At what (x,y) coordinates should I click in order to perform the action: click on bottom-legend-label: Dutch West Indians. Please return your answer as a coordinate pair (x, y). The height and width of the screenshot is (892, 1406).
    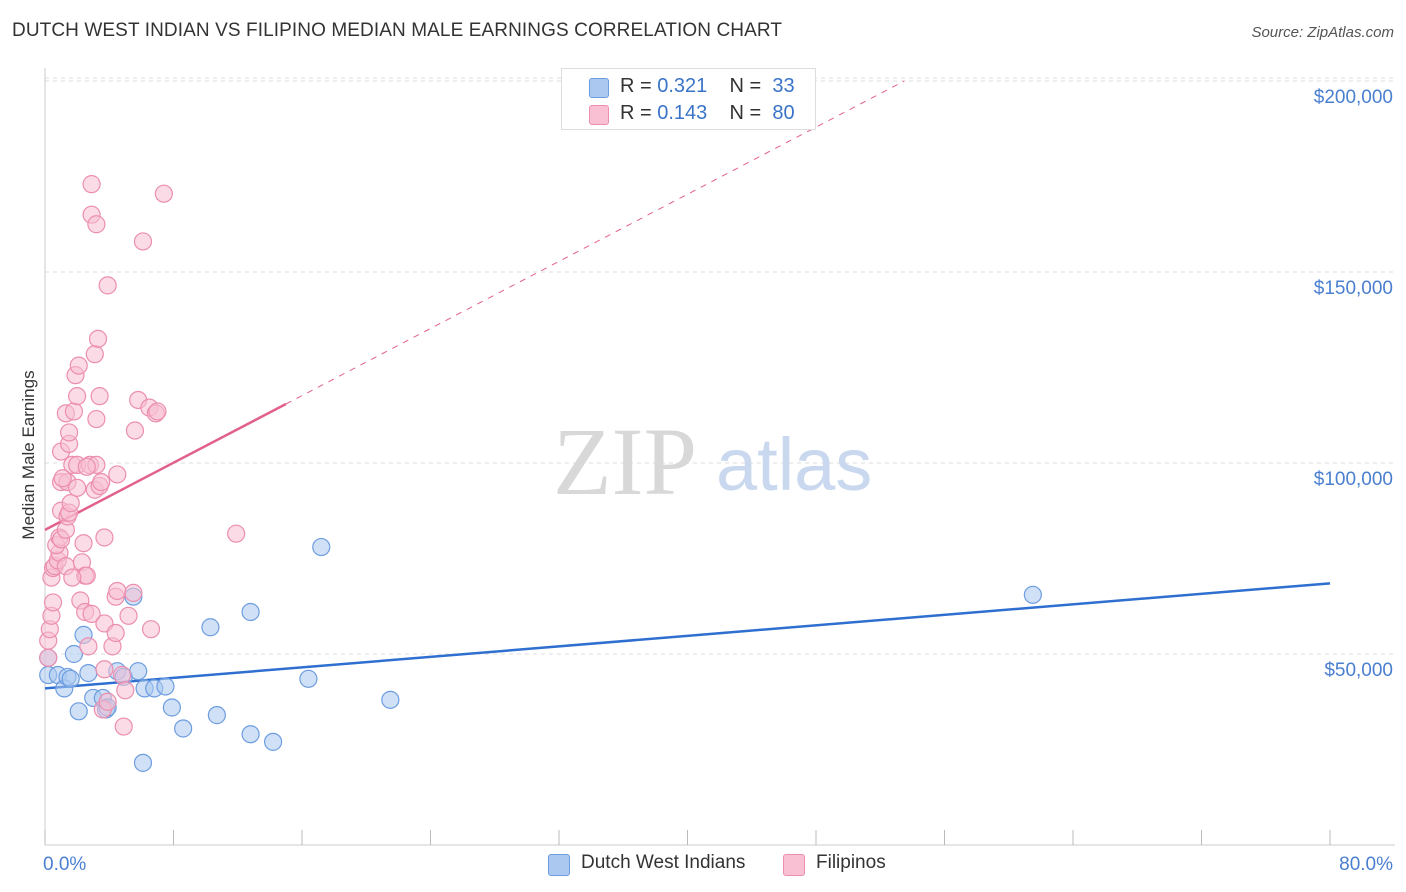
    Looking at the image, I should click on (663, 862).